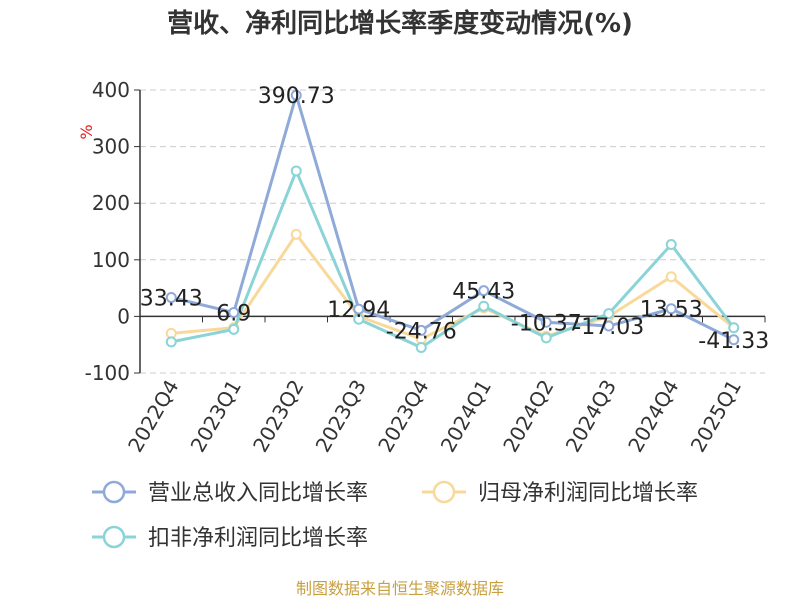 The width and height of the screenshot is (800, 600). What do you see at coordinates (341, 416) in the screenshot?
I see `x-tick-label: 2023Q3` at bounding box center [341, 416].